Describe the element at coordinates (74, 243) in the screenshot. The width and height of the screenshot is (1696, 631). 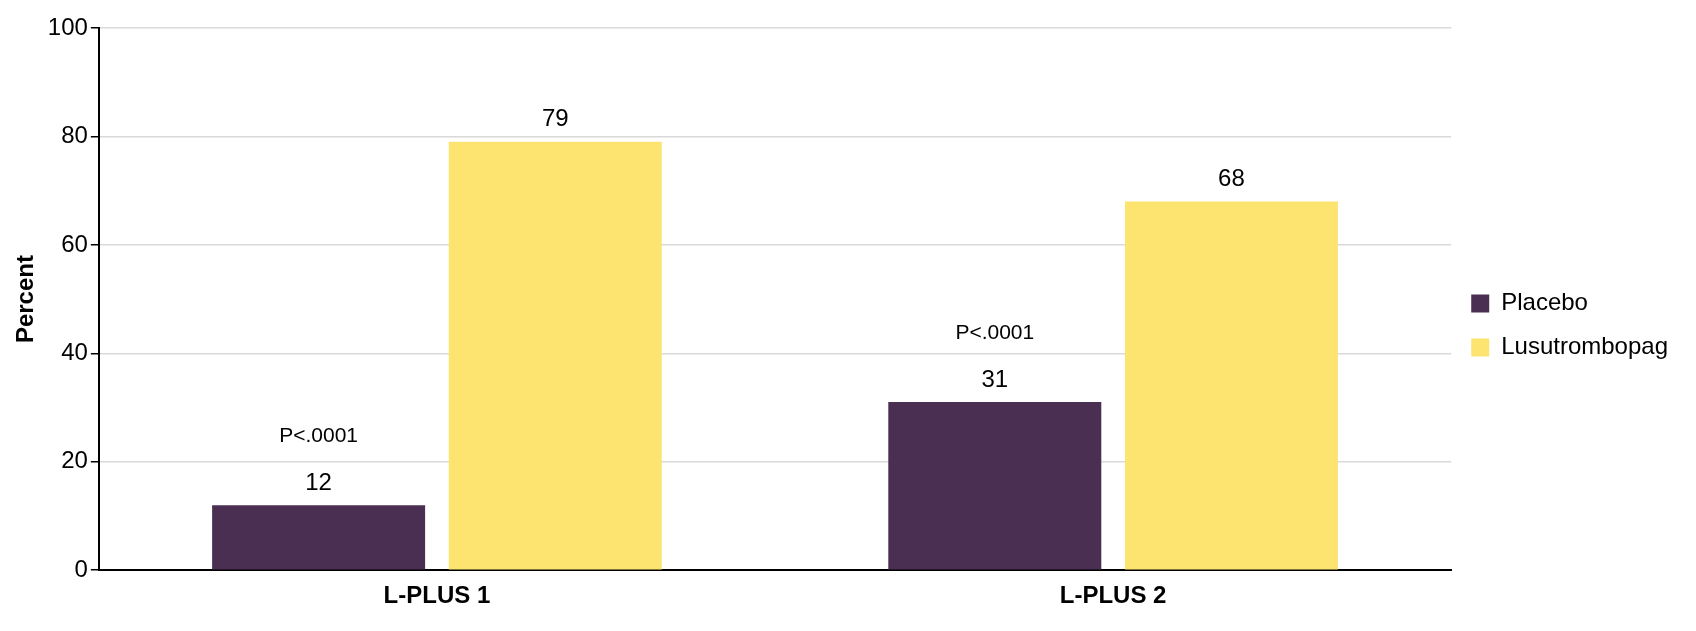
I see `y-tick-label: 60` at that location.